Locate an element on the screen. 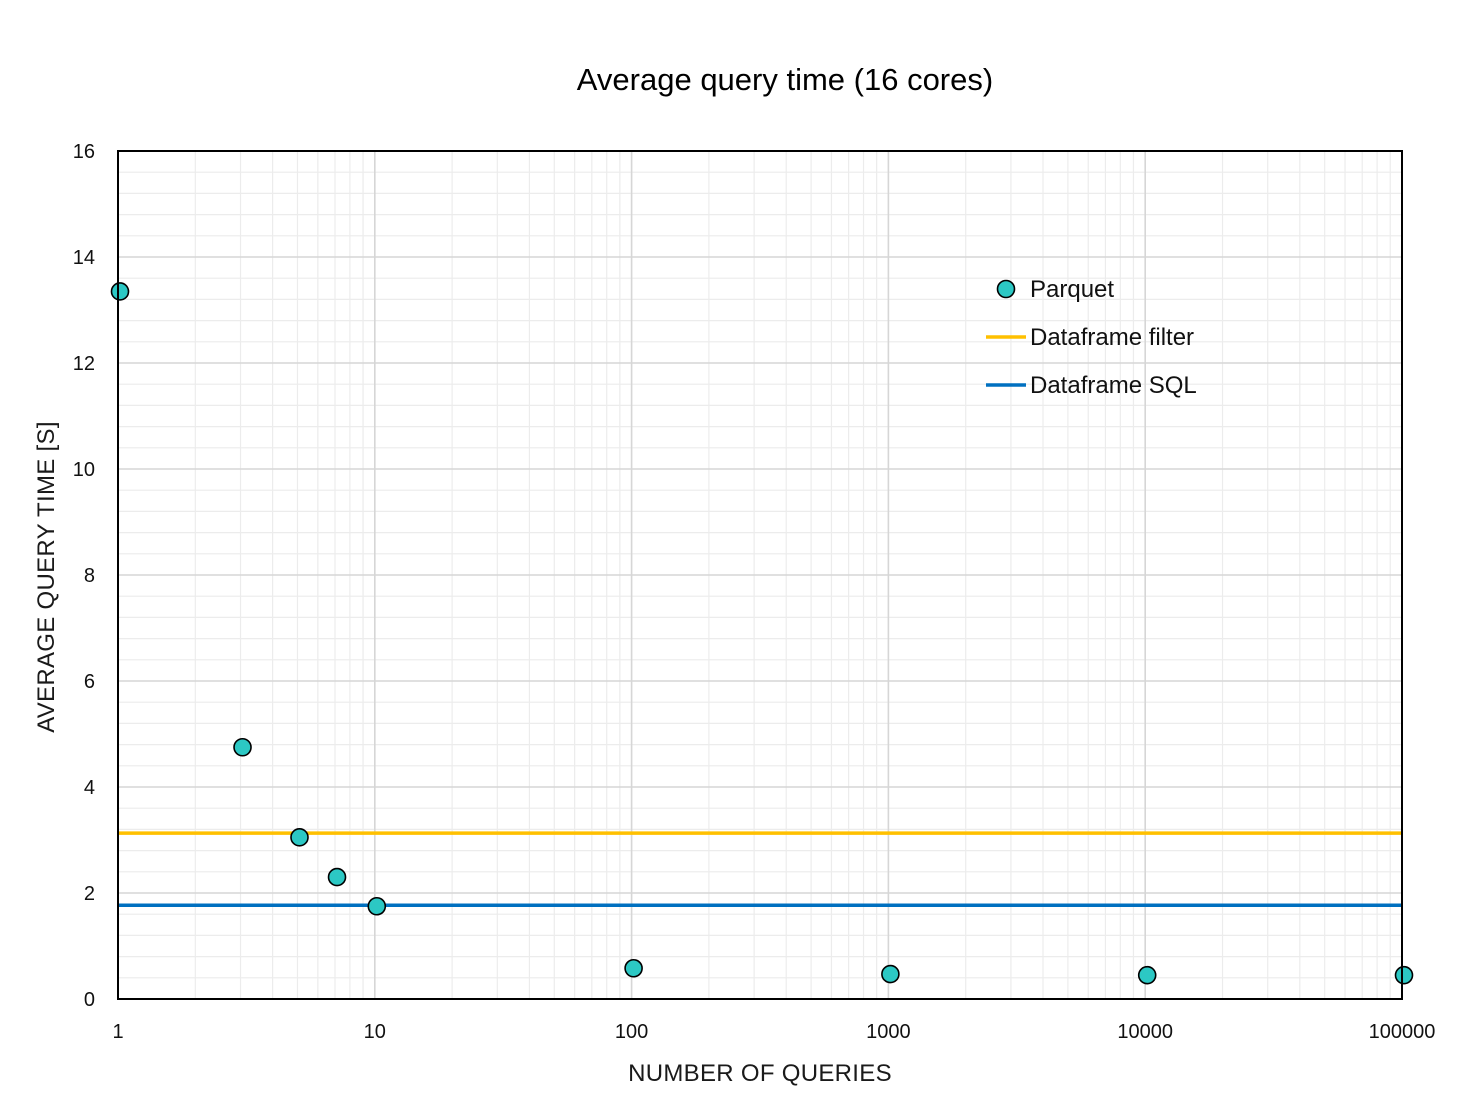 The width and height of the screenshot is (1462, 1112). legend-swatch-marker is located at coordinates (1006, 289).